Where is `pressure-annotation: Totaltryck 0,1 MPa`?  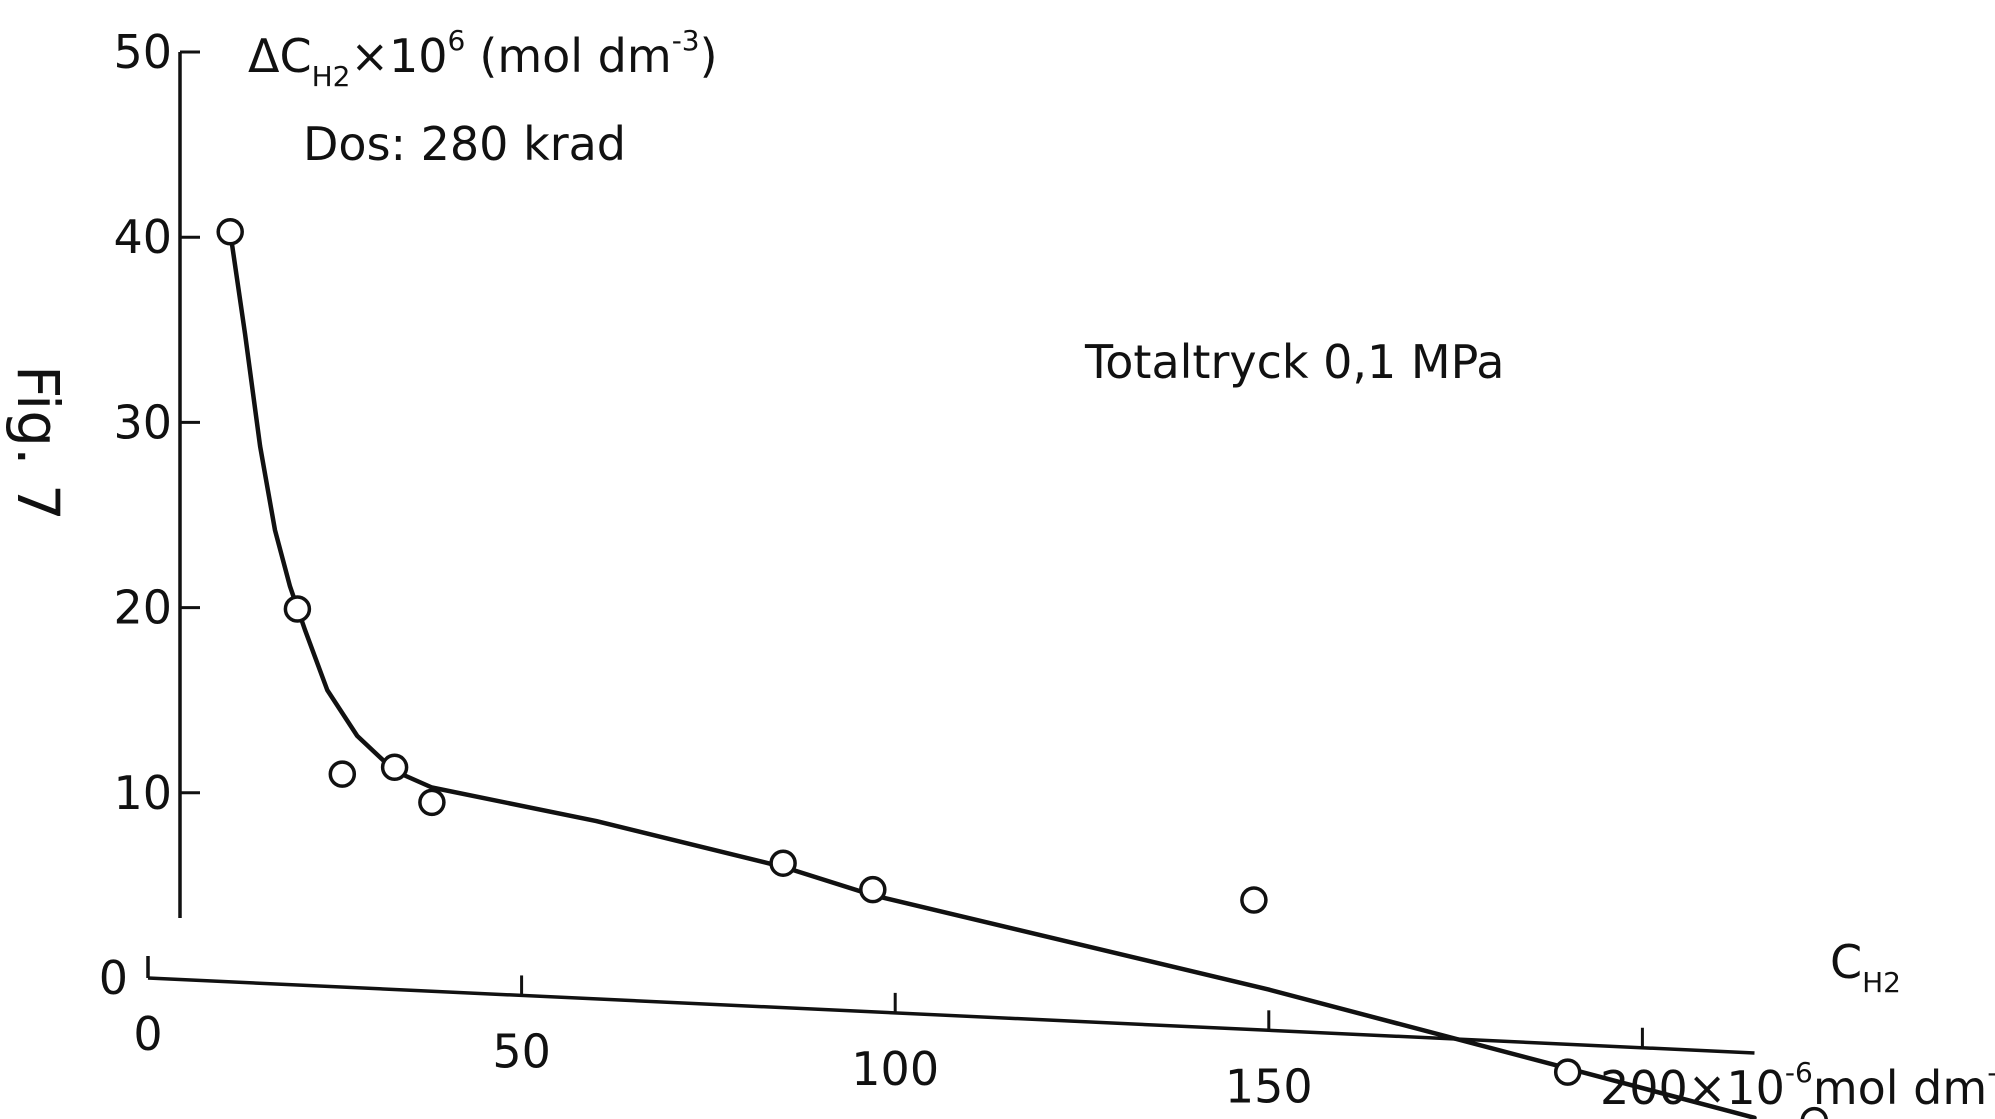
pressure-annotation: Totaltryck 0,1 MPa is located at coordinates (1294, 362).